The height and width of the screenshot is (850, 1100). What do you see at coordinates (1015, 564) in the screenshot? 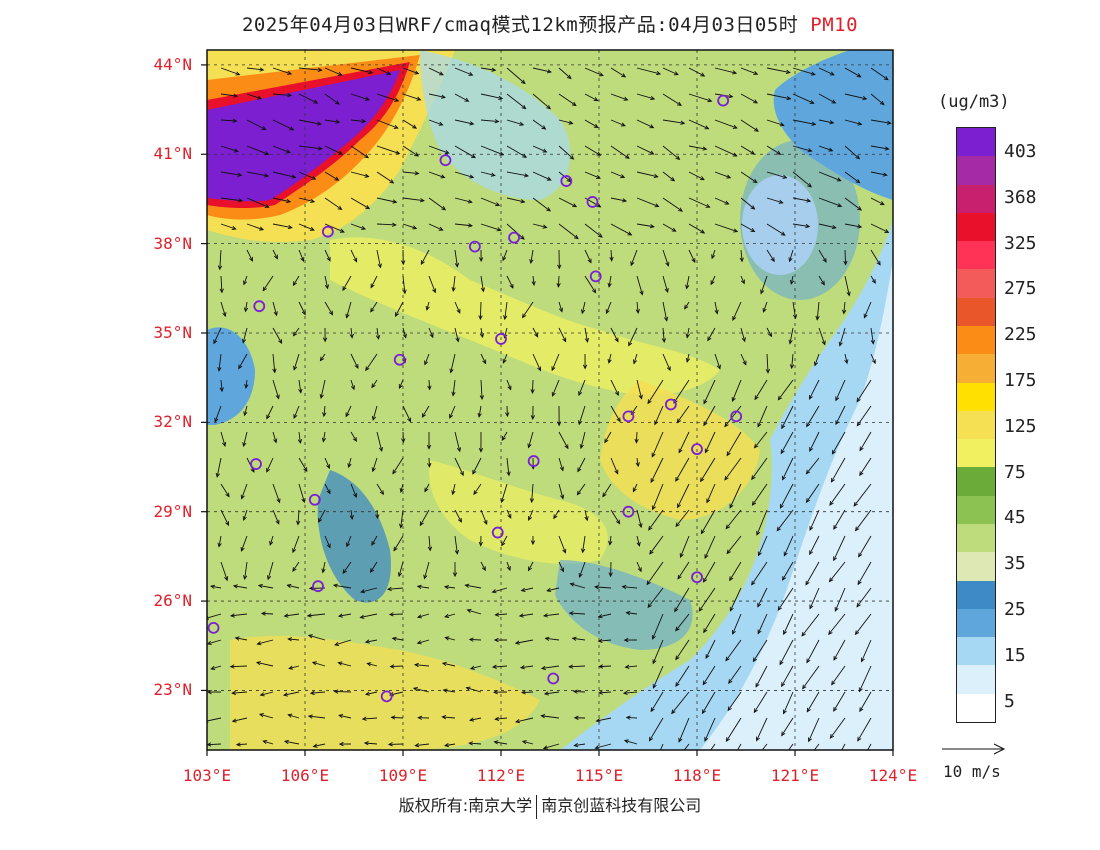
I see `color-bar-label: 35` at bounding box center [1015, 564].